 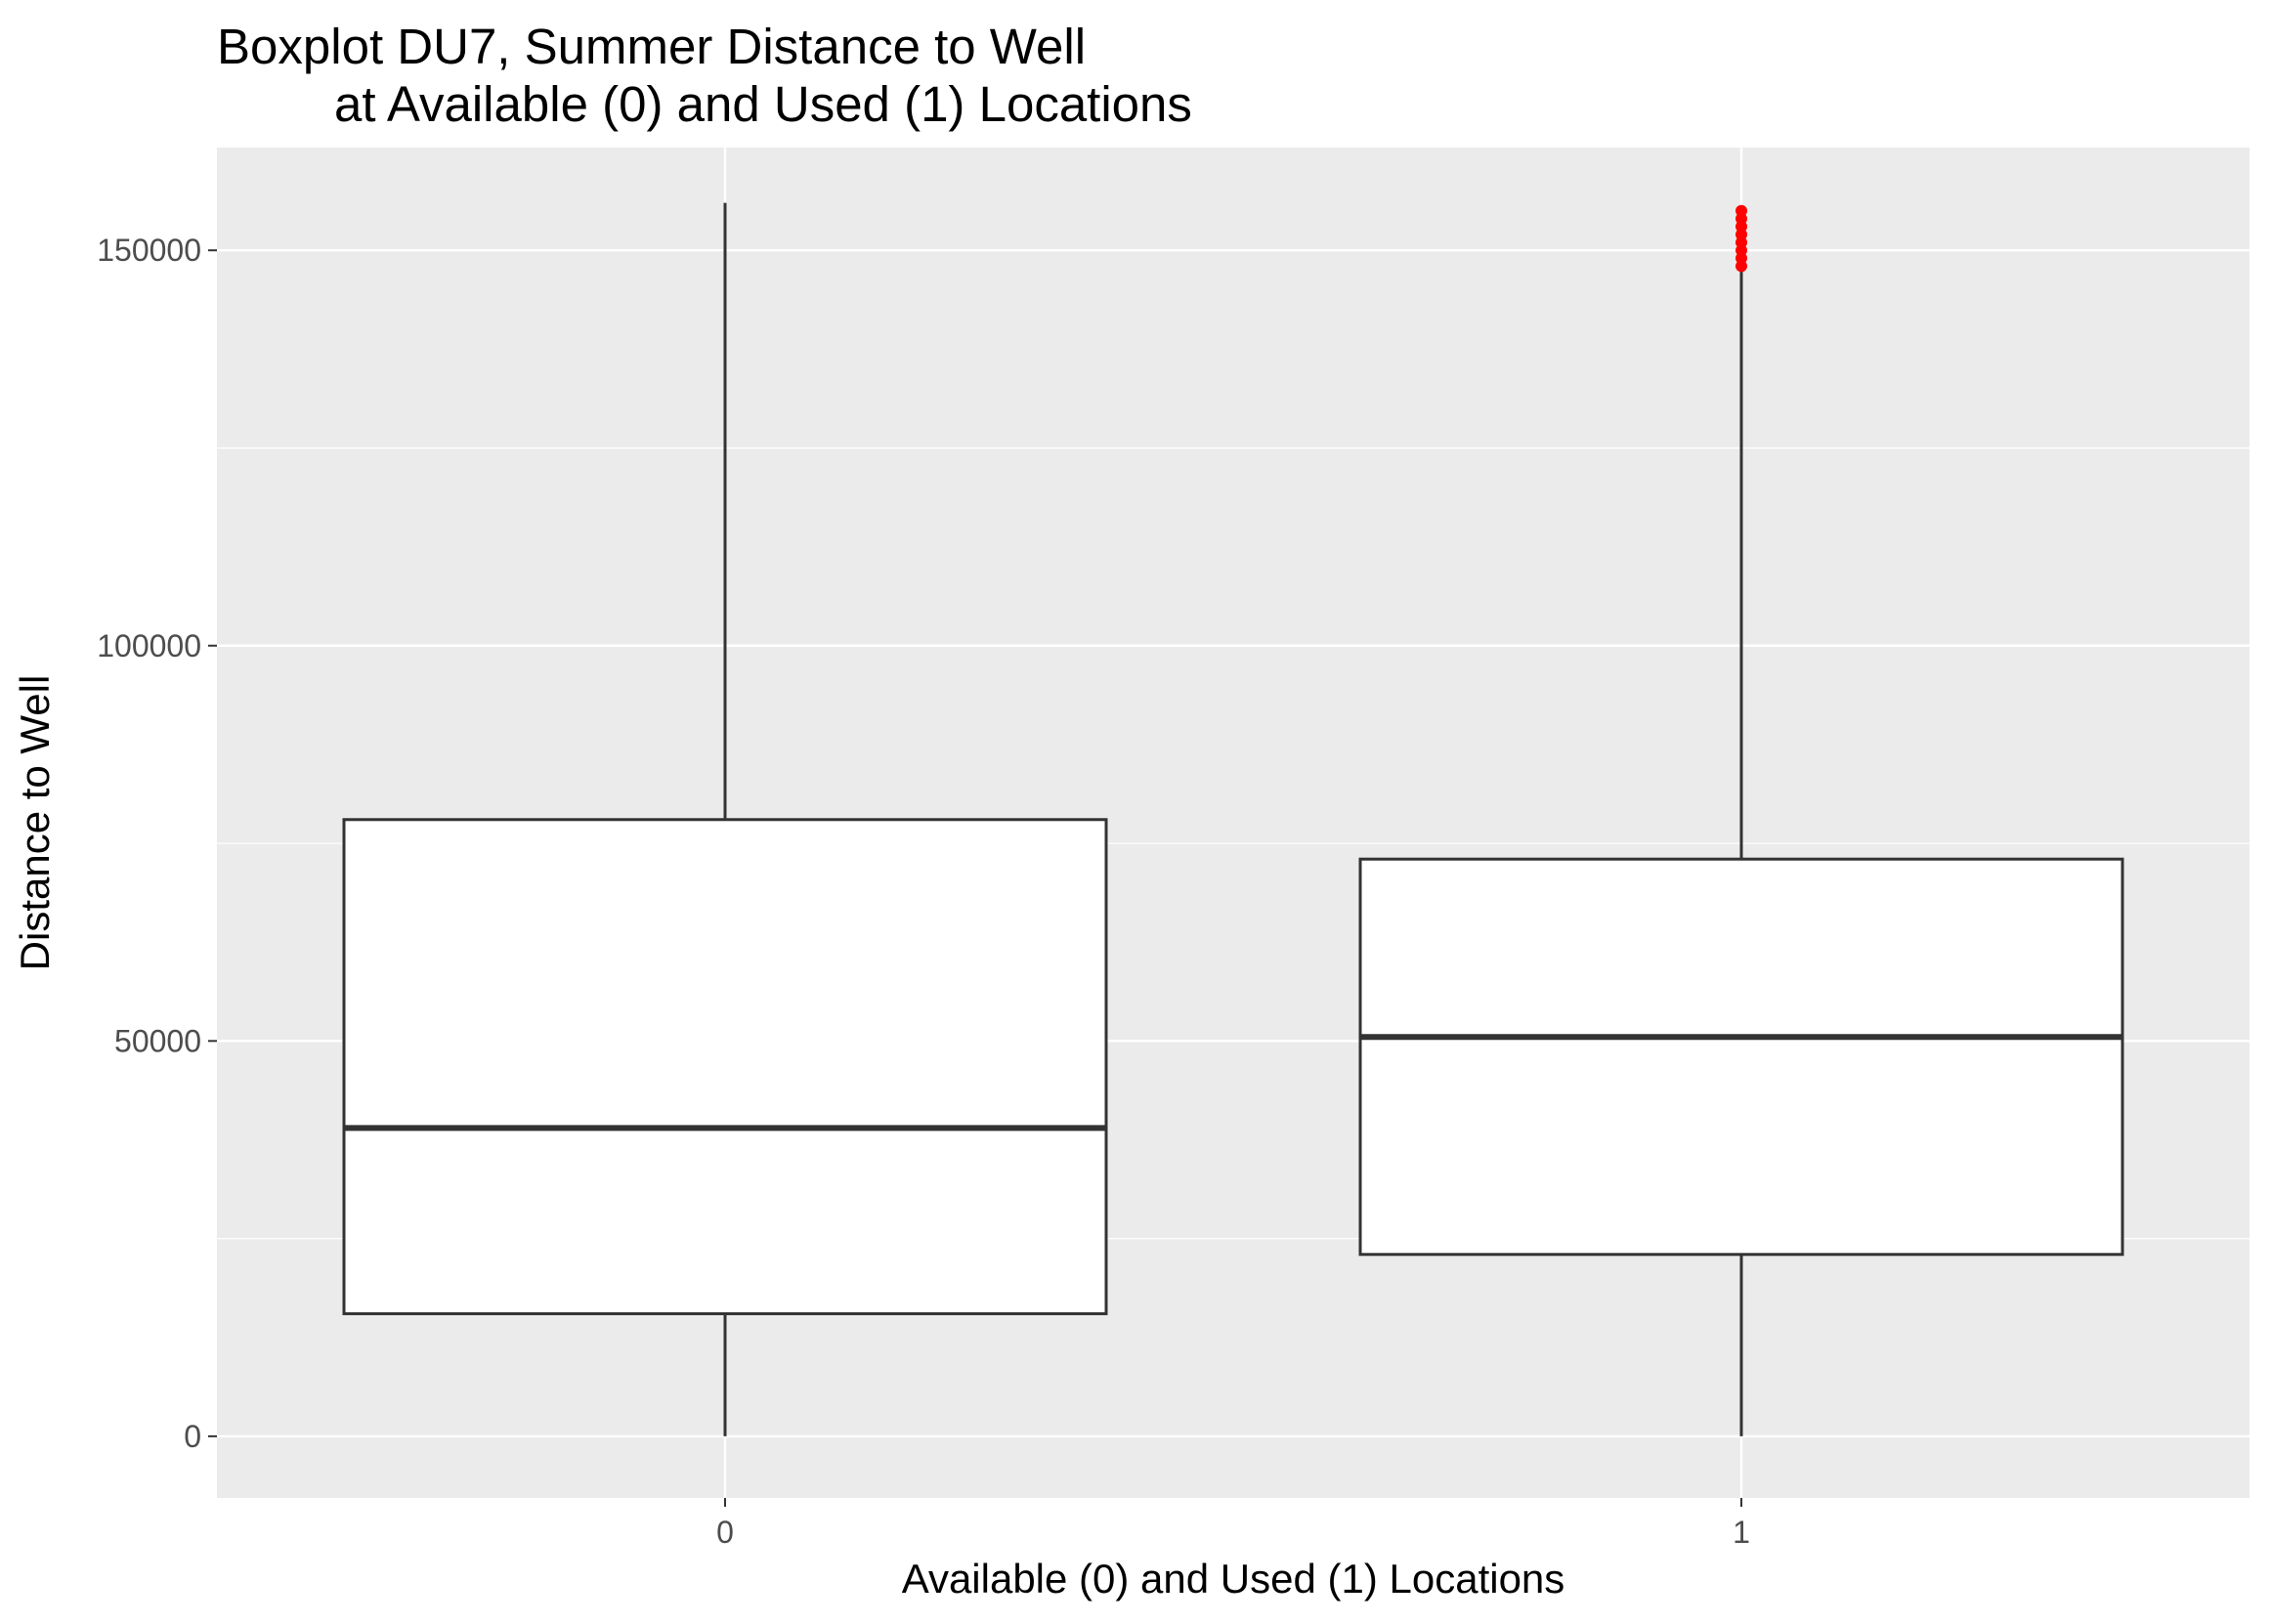 I want to click on outlier-point, so click(x=1741, y=210).